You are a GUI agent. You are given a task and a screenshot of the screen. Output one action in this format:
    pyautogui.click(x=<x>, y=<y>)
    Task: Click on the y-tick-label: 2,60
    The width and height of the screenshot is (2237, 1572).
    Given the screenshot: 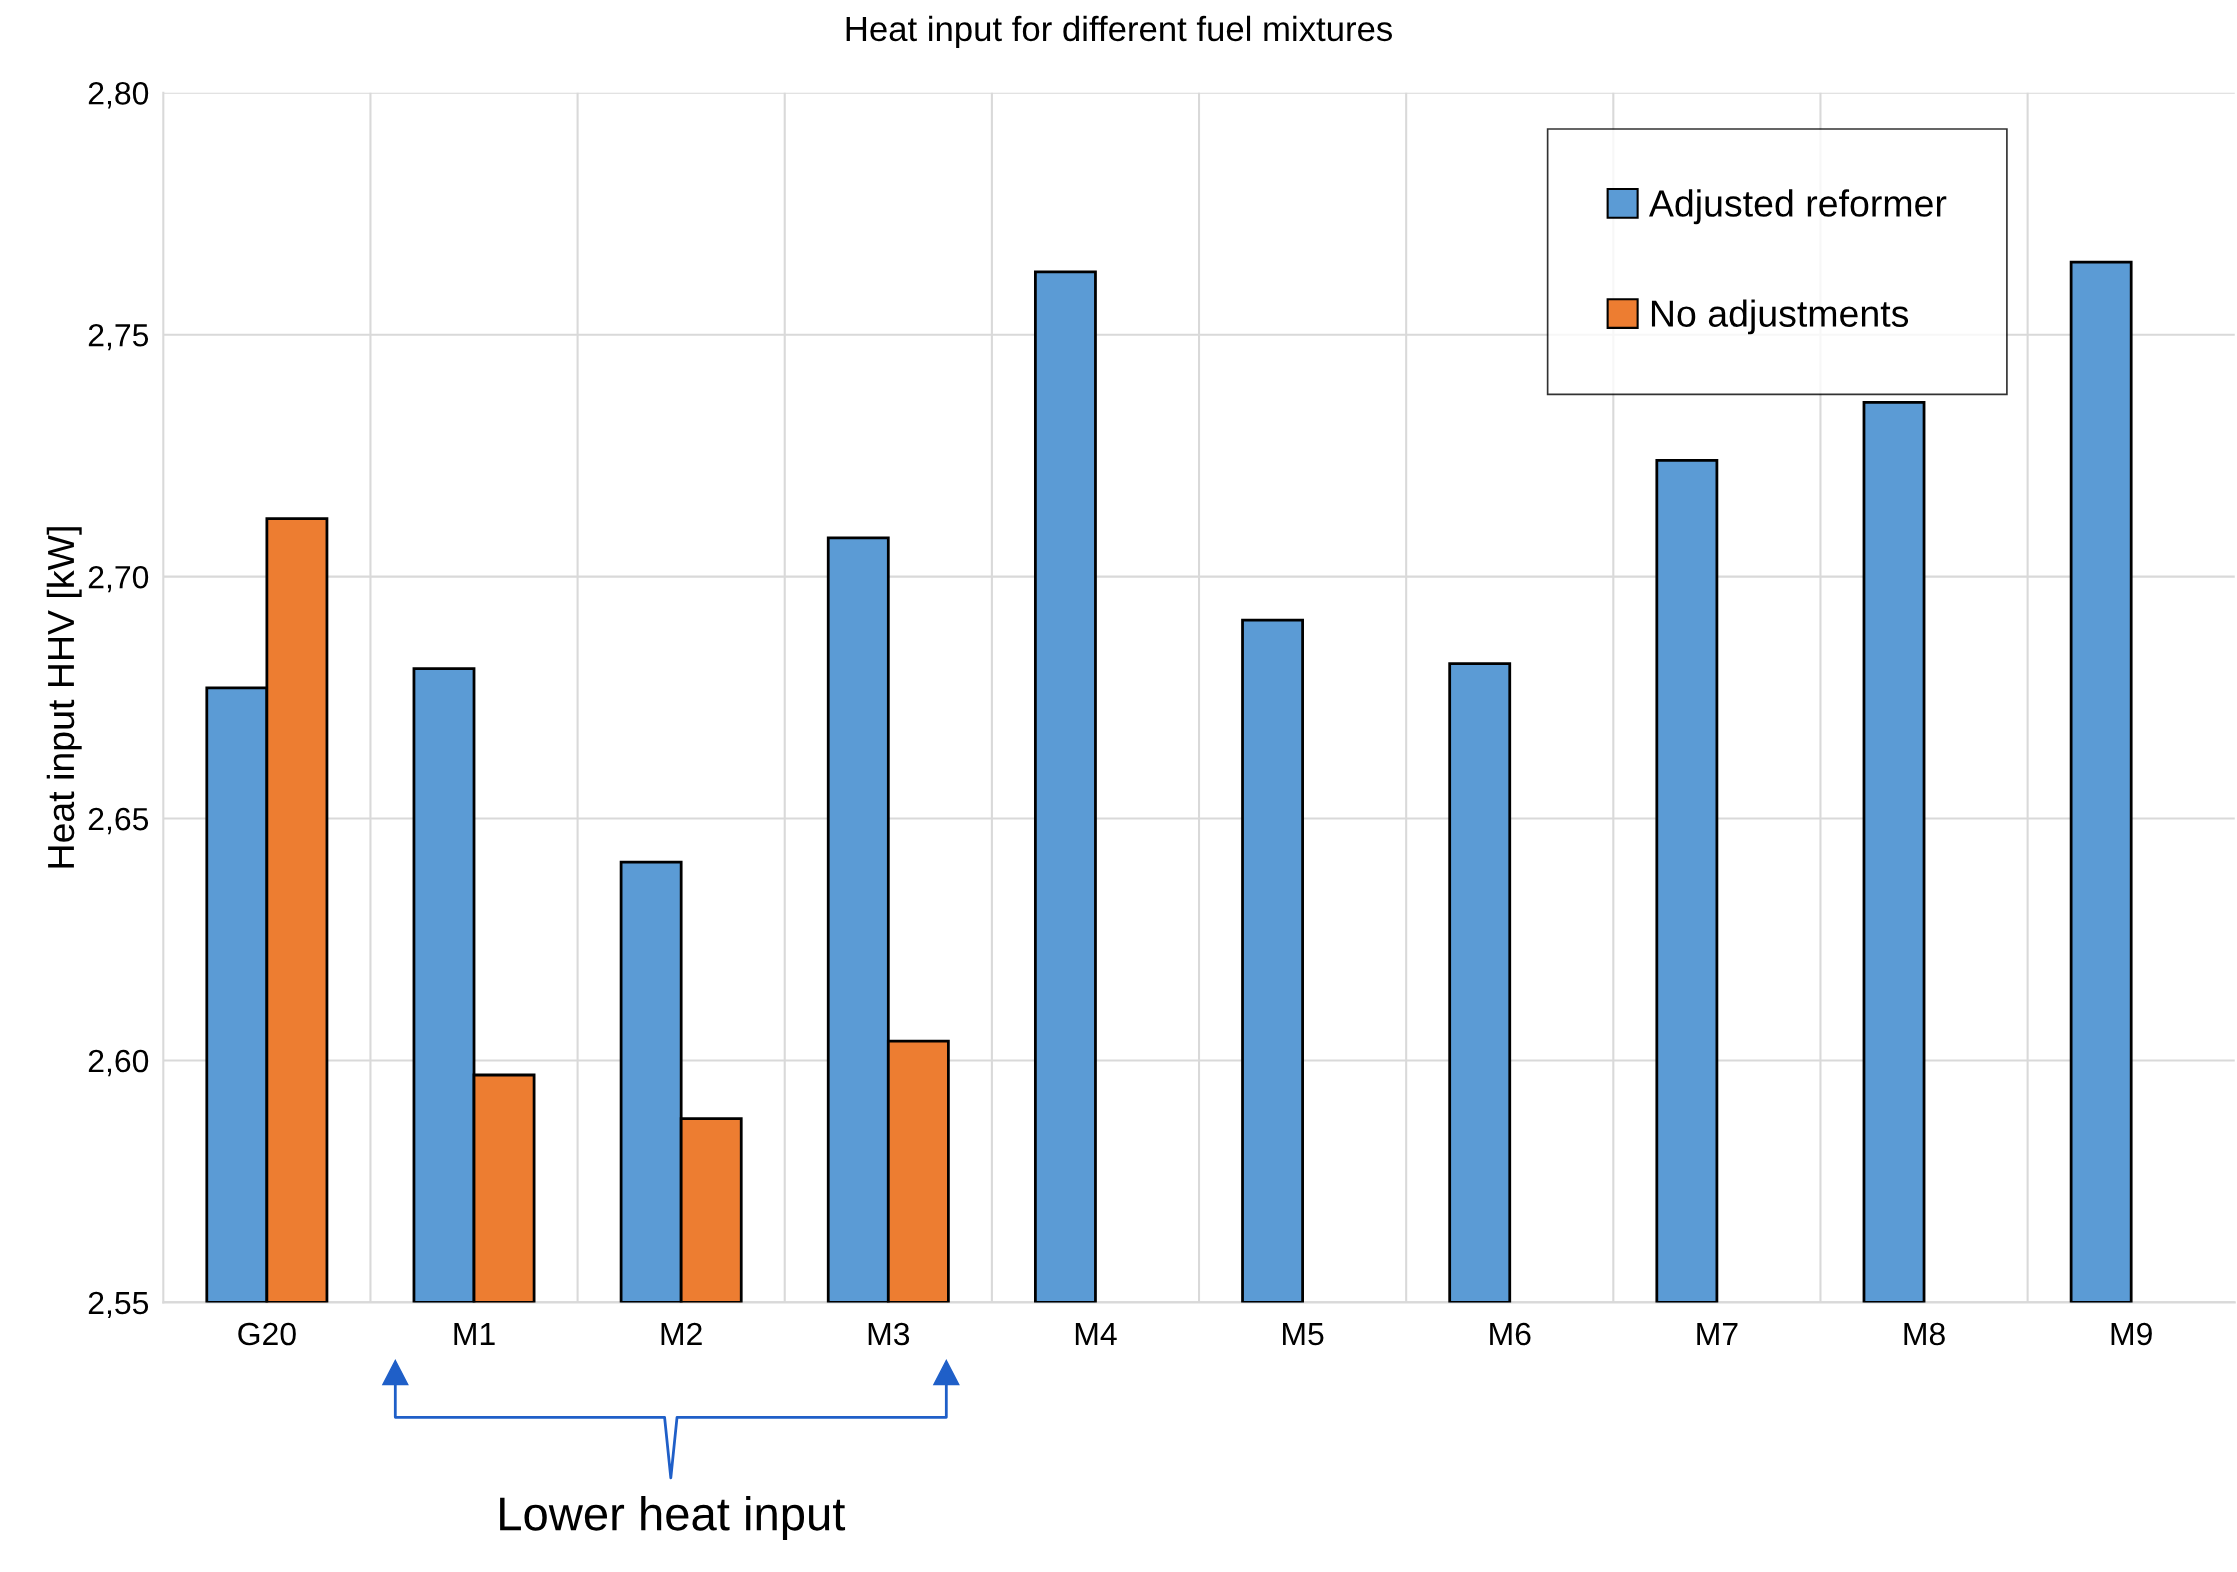 What is the action you would take?
    pyautogui.click(x=118, y=1063)
    